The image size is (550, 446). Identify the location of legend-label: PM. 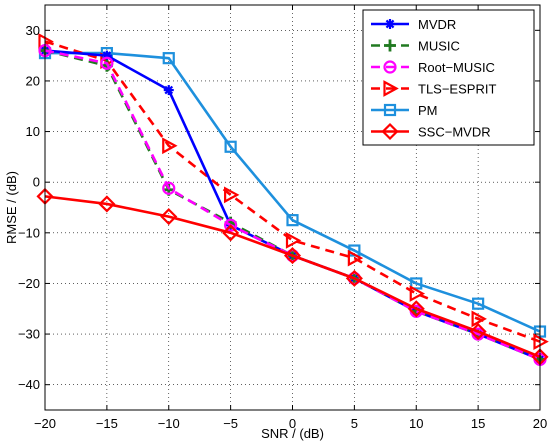
(428, 110).